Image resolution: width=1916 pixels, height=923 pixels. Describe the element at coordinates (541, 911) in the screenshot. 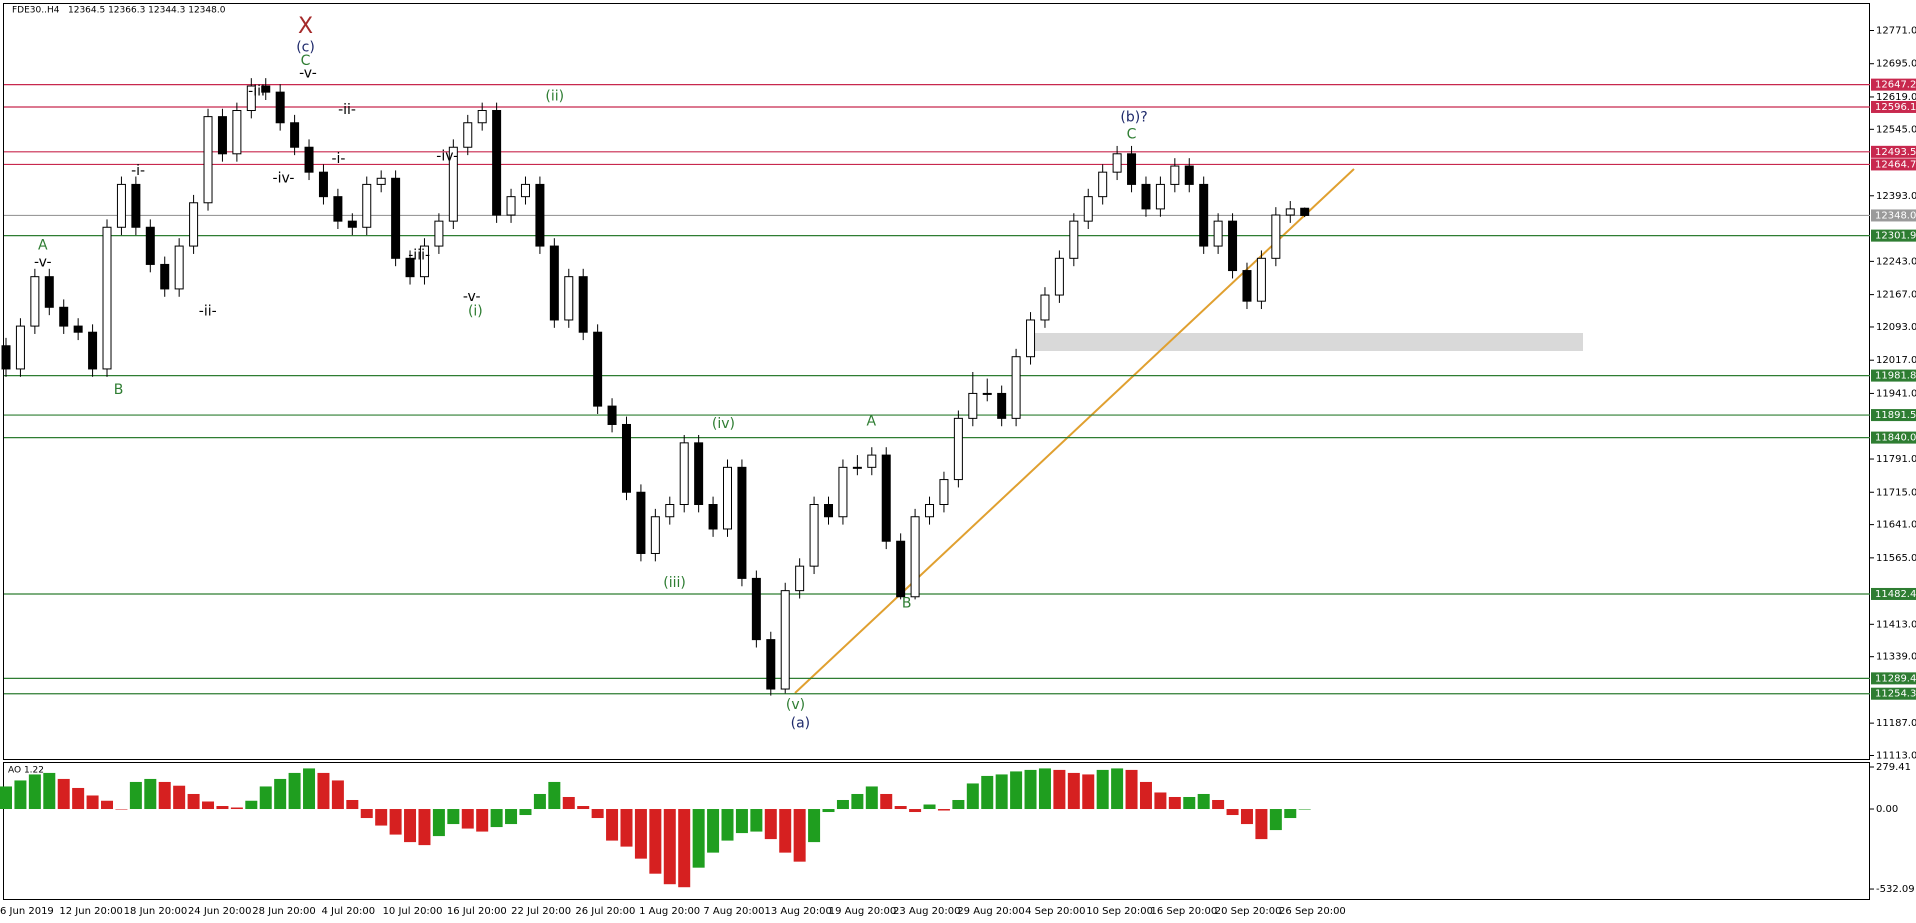

I see `x-tick-label: 22 Jul 20:00` at that location.